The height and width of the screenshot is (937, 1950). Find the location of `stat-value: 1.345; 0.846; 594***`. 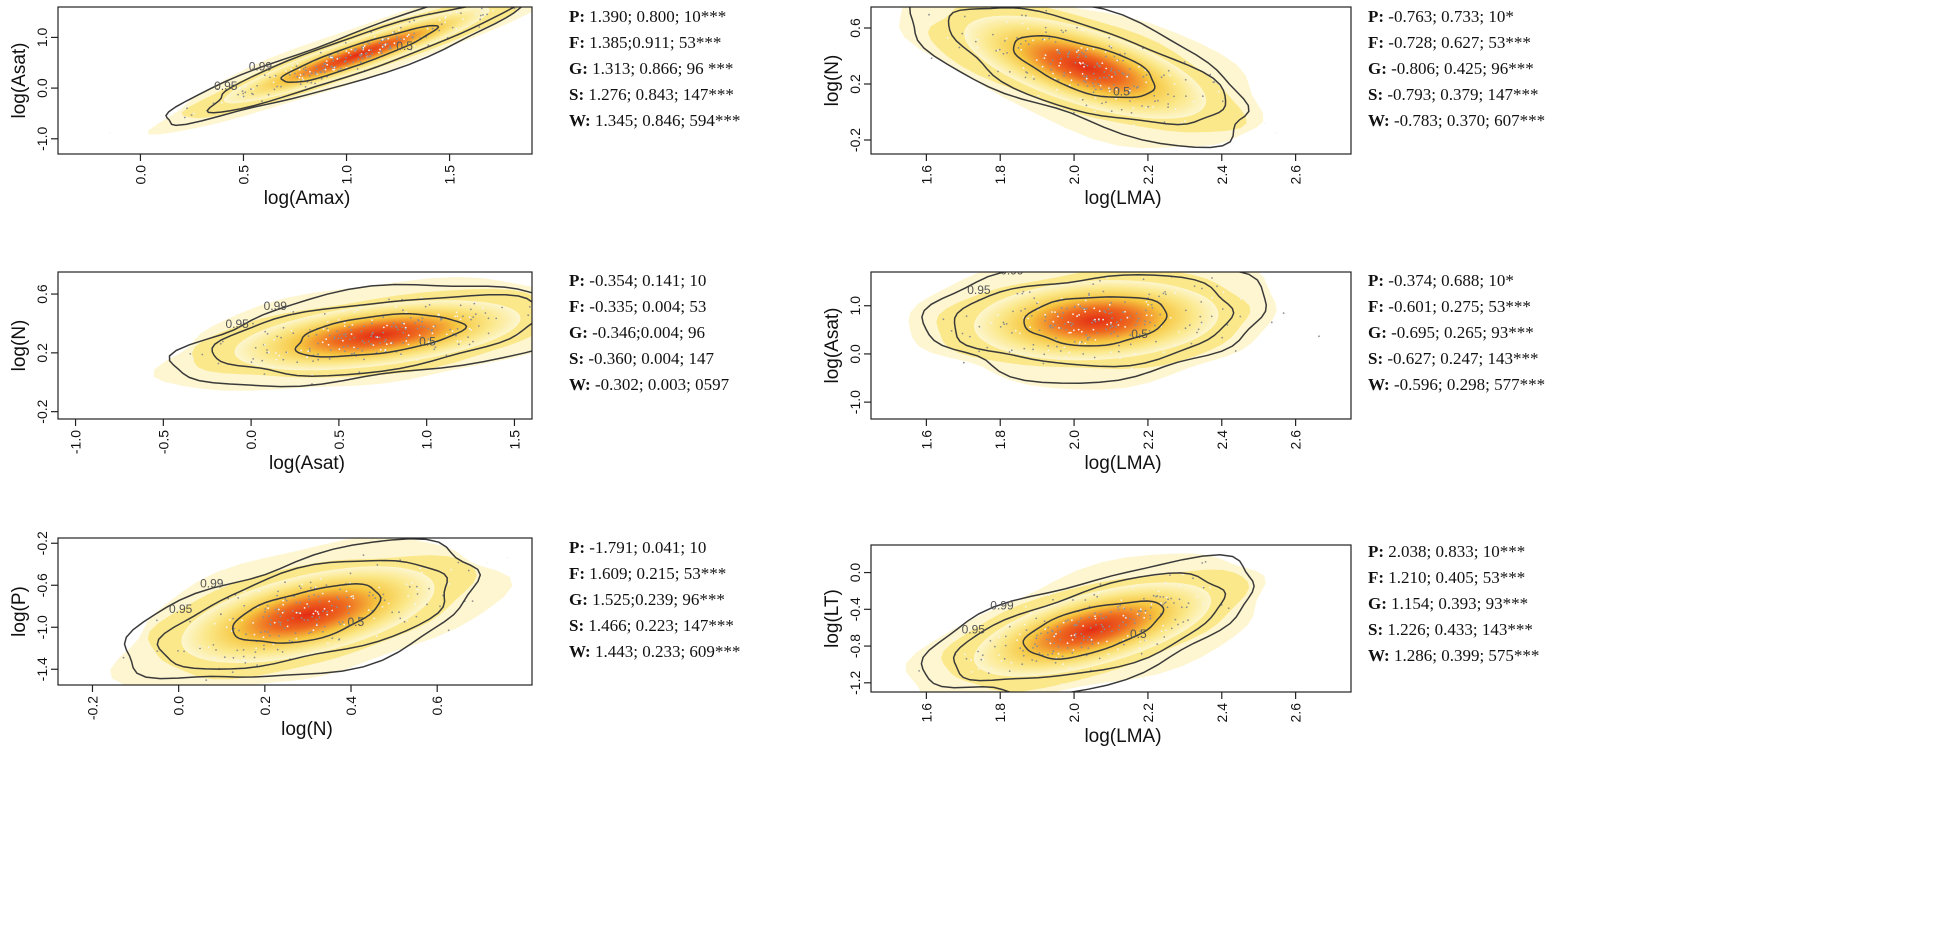

stat-value: 1.345; 0.846; 594*** is located at coordinates (666, 120).